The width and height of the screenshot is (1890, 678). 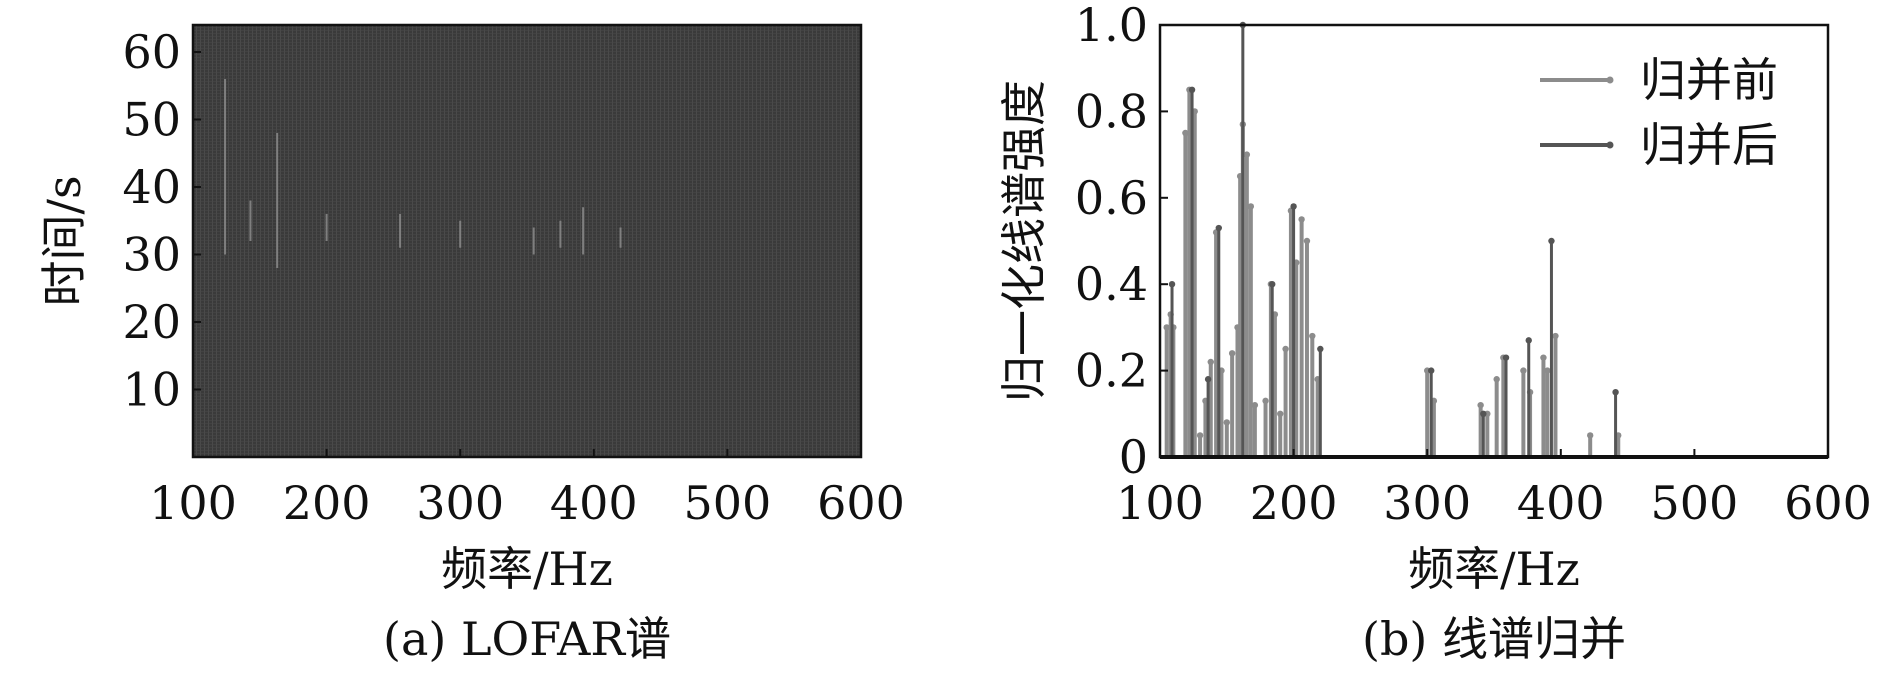 I want to click on x-axis-title-a: 频率/Hz, so click(x=527, y=569).